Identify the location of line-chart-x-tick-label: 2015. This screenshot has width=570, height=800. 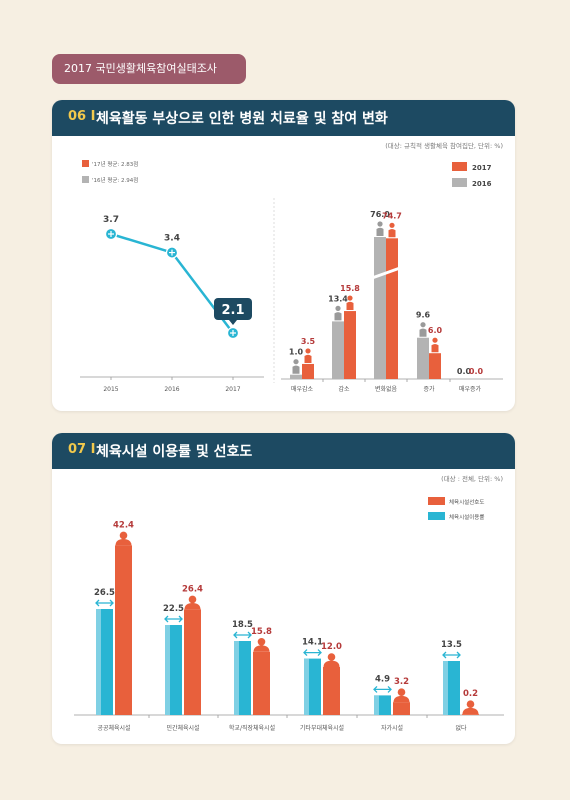
(110, 389).